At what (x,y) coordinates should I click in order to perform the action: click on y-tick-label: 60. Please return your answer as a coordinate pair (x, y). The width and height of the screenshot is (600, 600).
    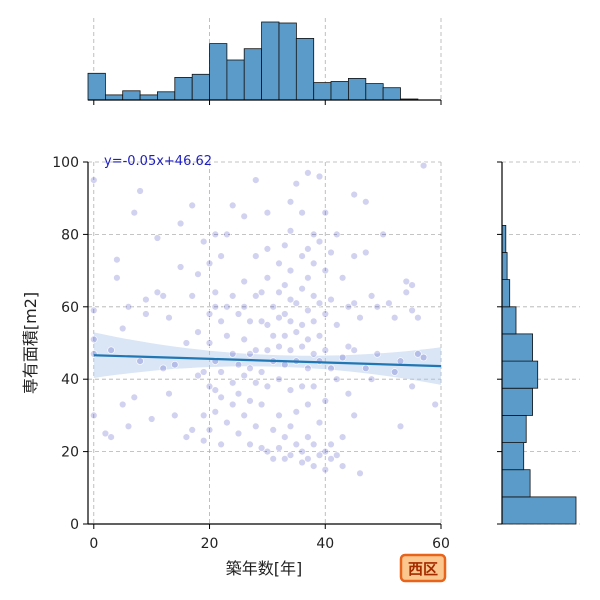
    Looking at the image, I should click on (70, 308).